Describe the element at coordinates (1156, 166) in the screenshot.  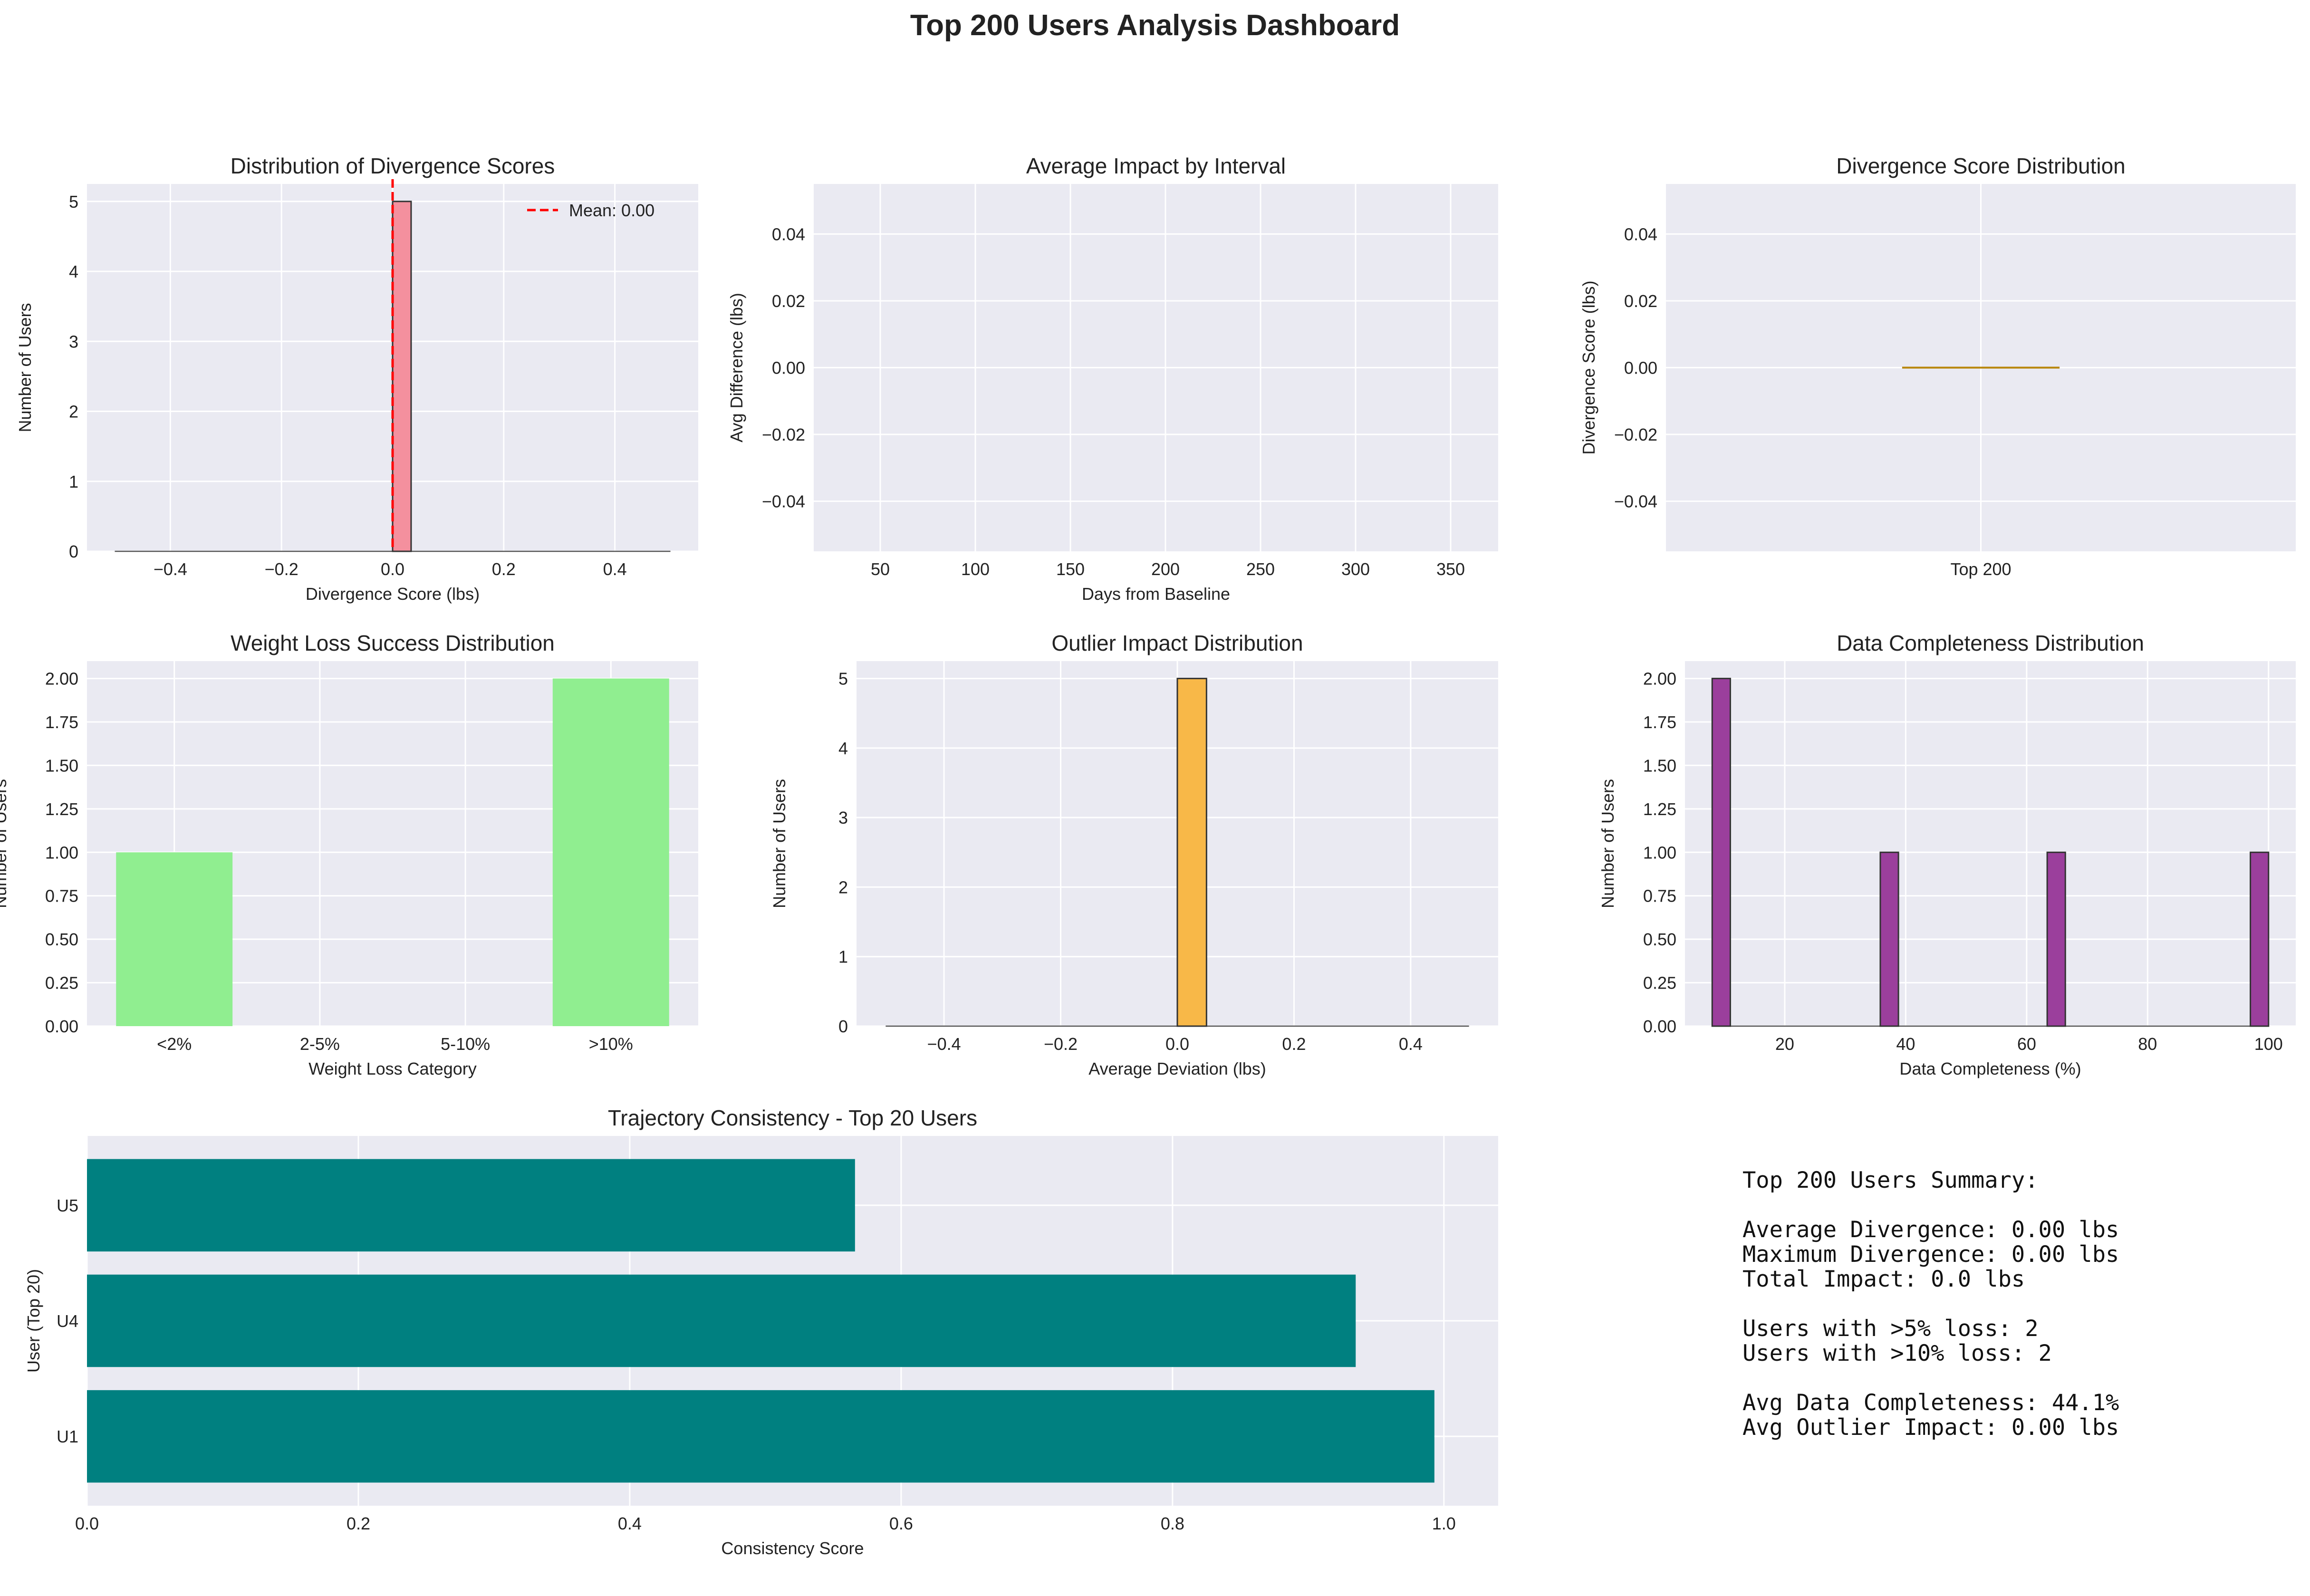
I see `chart-title: Average Impact by Interval` at that location.